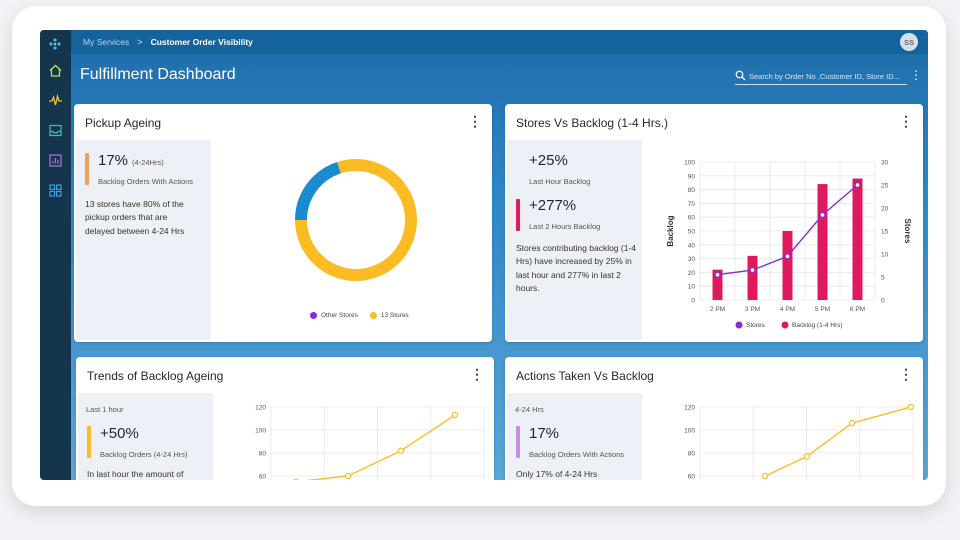  Describe the element at coordinates (692, 232) in the screenshot. I see `y-tick-label: 50` at that location.